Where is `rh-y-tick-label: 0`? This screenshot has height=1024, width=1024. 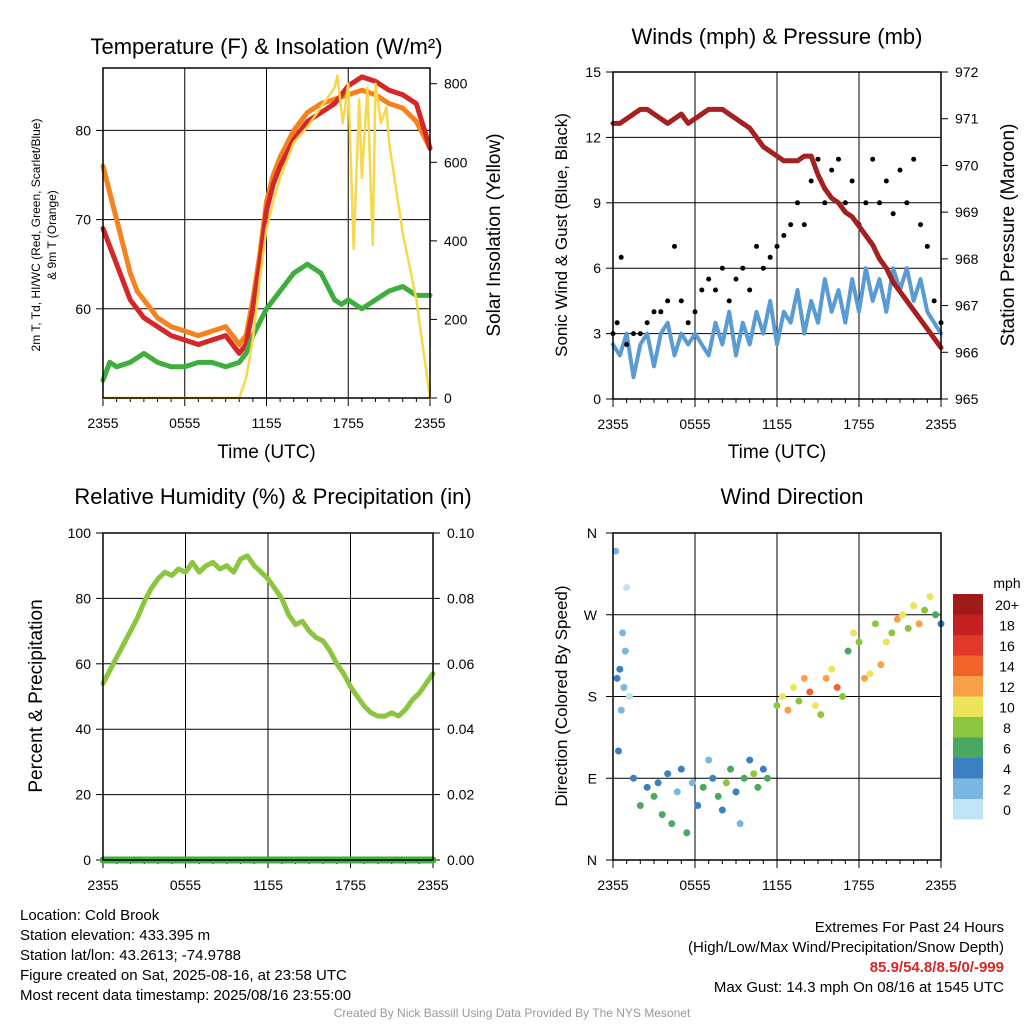
rh-y-tick-label: 0 is located at coordinates (87, 860).